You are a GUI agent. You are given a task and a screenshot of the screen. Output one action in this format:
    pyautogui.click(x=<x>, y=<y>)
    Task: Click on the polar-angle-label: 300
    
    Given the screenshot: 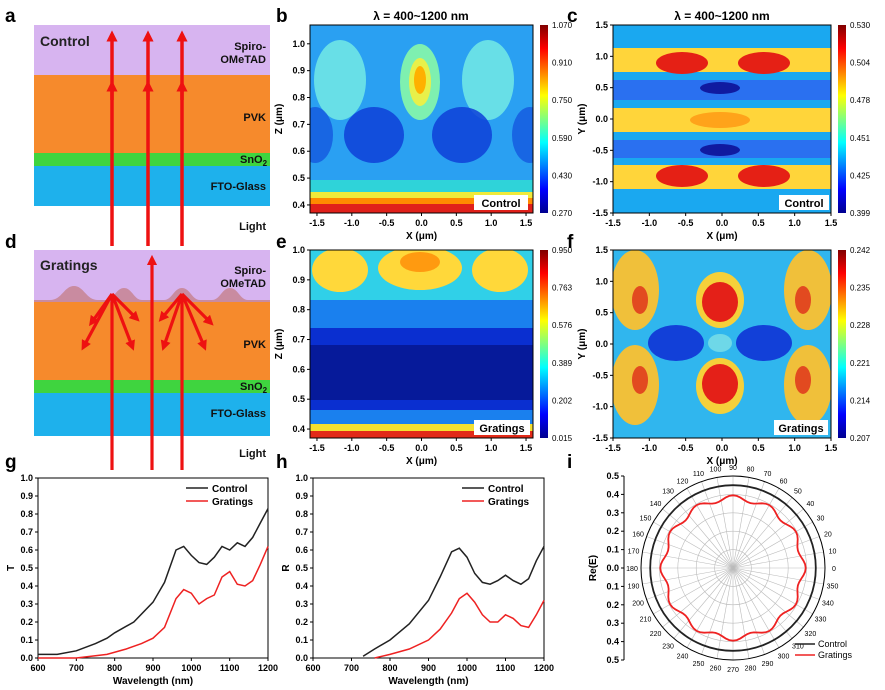 What is the action you would take?
    pyautogui.click(x=784, y=657)
    